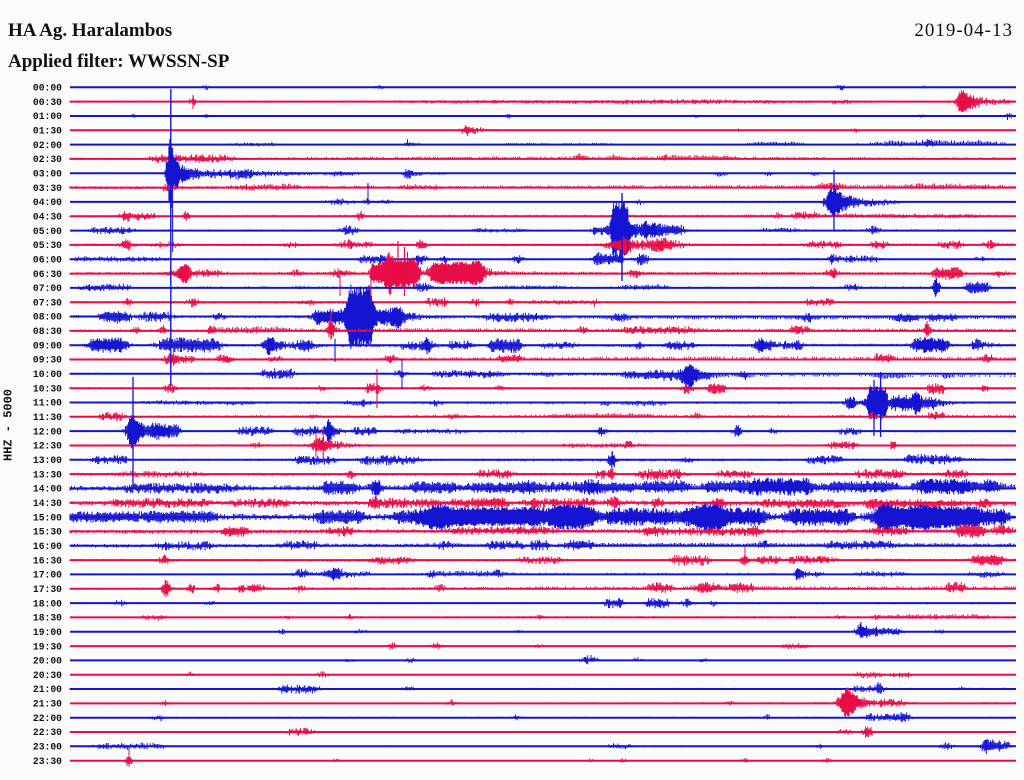 The height and width of the screenshot is (780, 1024). Describe the element at coordinates (47, 145) in the screenshot. I see `svg-text: 02:00` at that location.